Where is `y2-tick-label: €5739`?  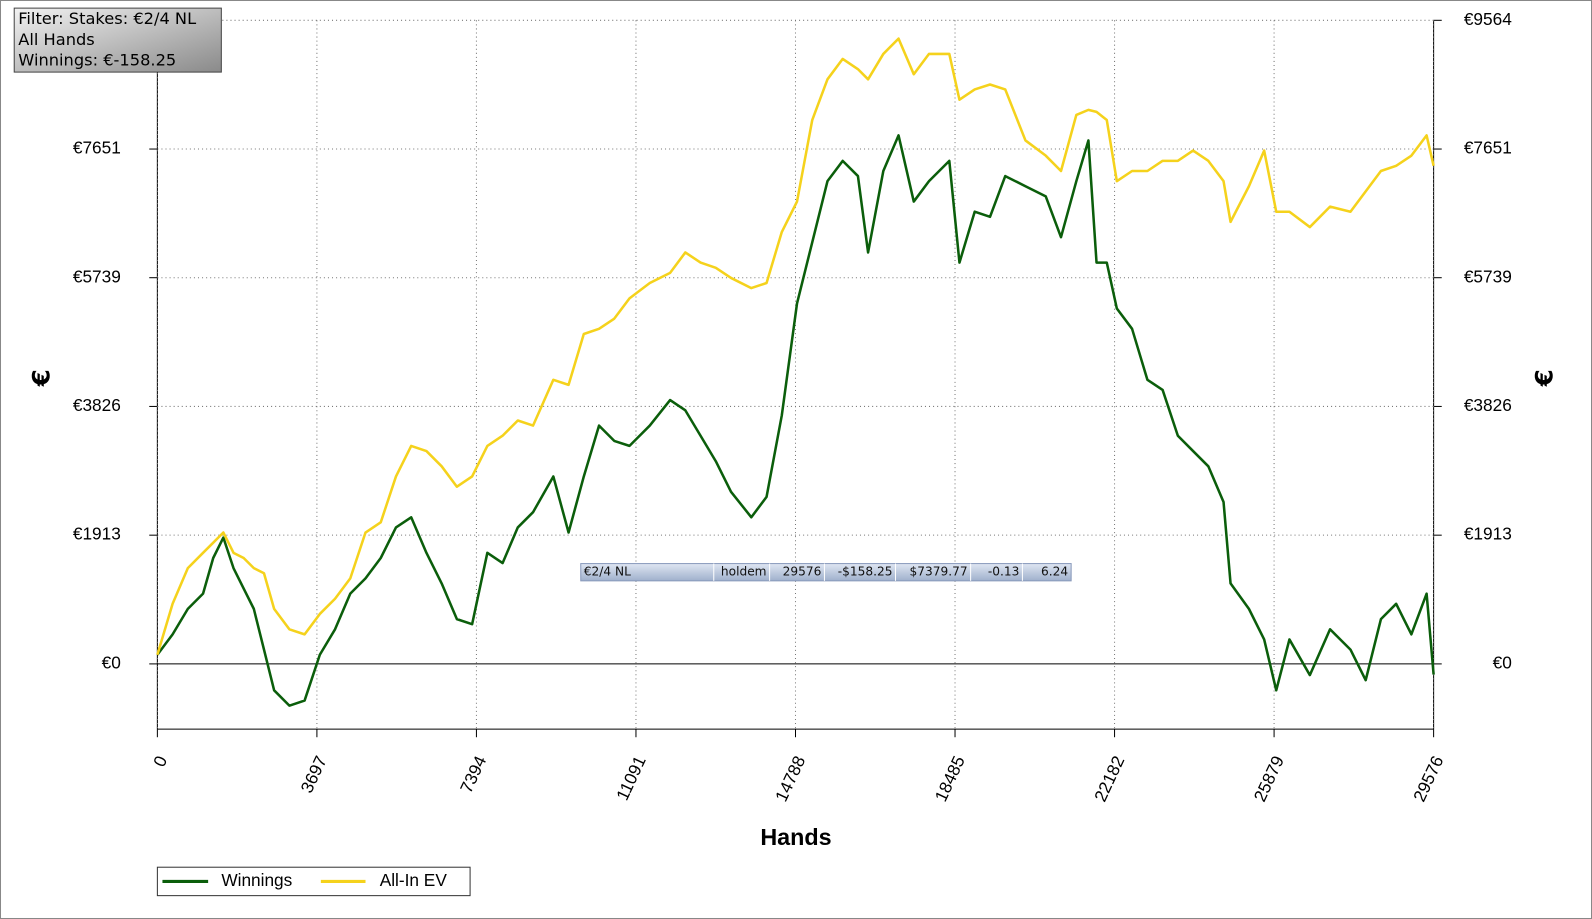 y2-tick-label: €5739 is located at coordinates (1488, 276).